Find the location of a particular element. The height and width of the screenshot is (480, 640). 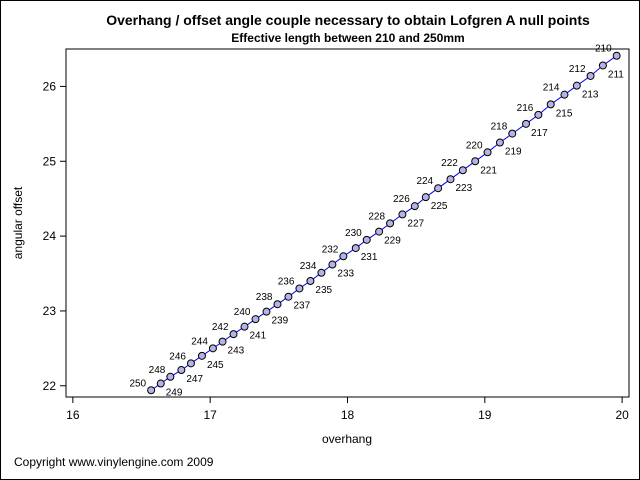

data-label: 231 is located at coordinates (369, 257).